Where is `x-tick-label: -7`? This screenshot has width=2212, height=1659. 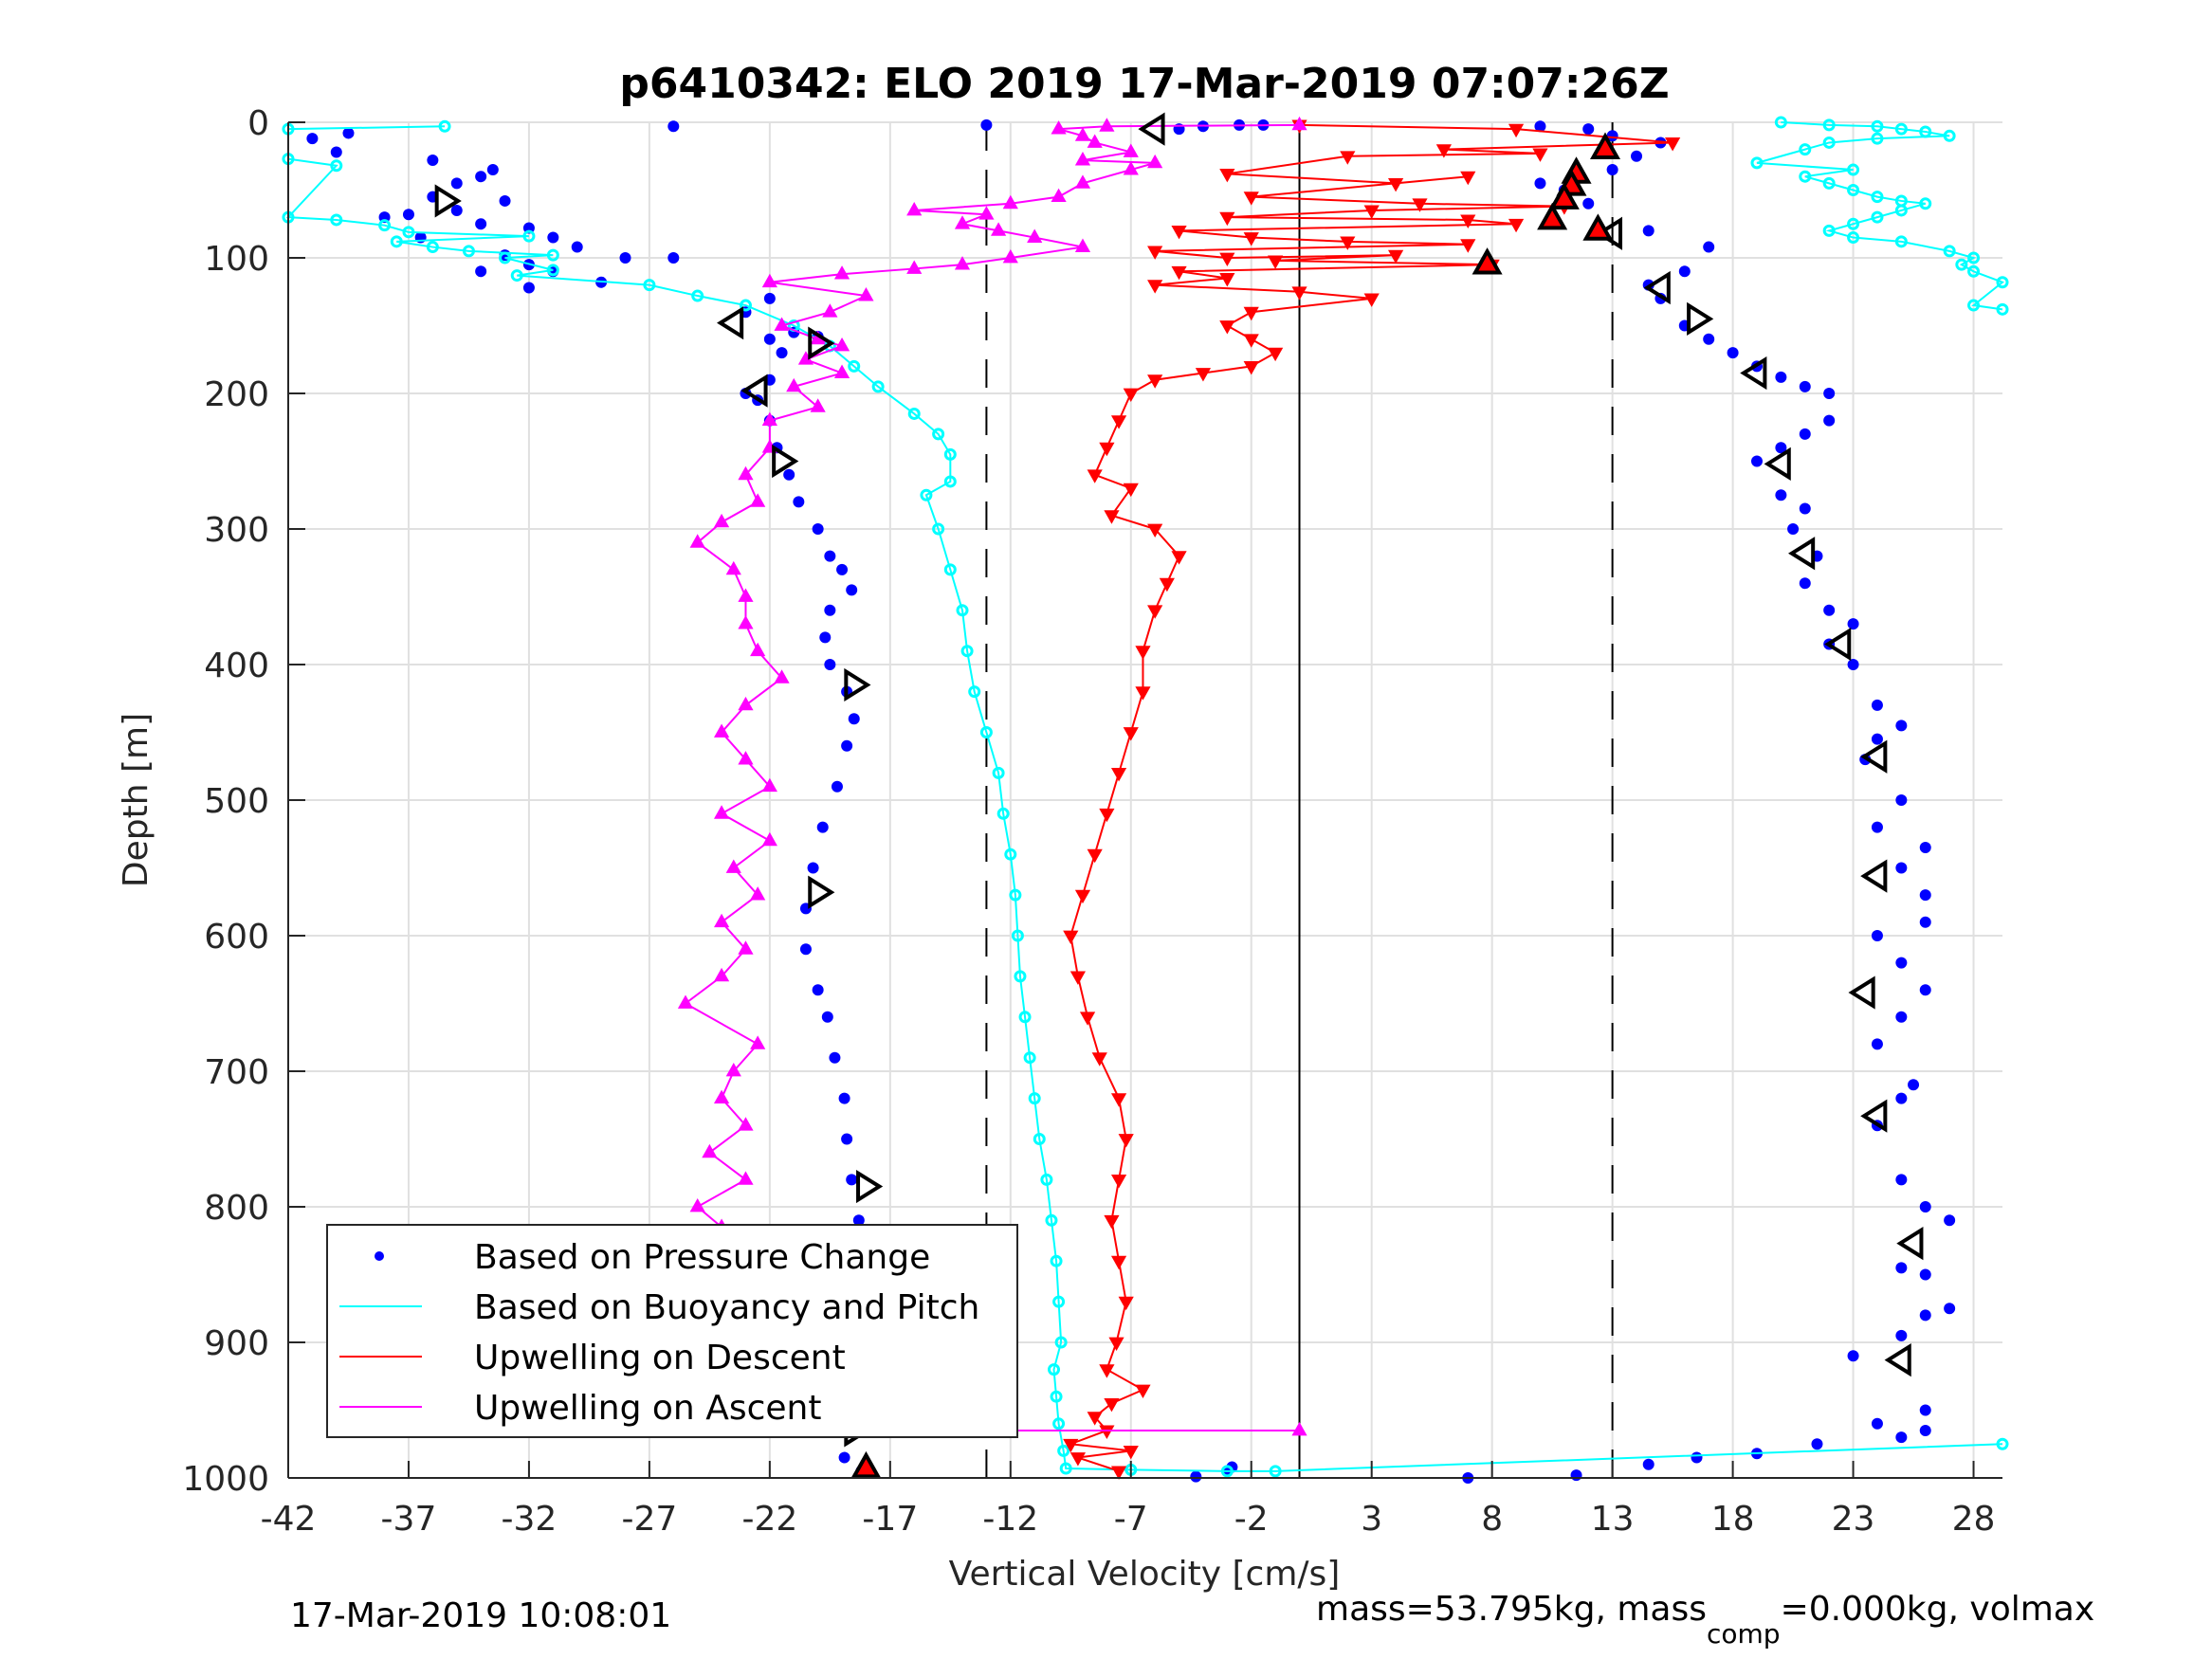
x-tick-label: -7 is located at coordinates (1131, 1519).